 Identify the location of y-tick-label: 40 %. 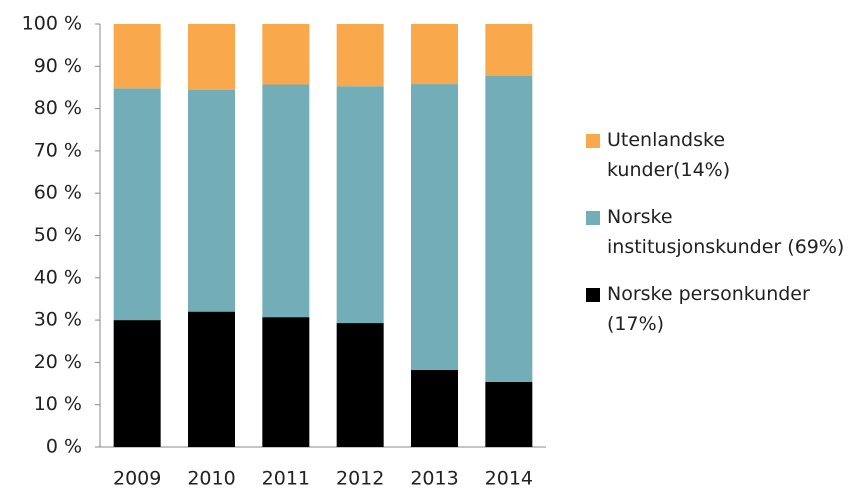
(58, 277).